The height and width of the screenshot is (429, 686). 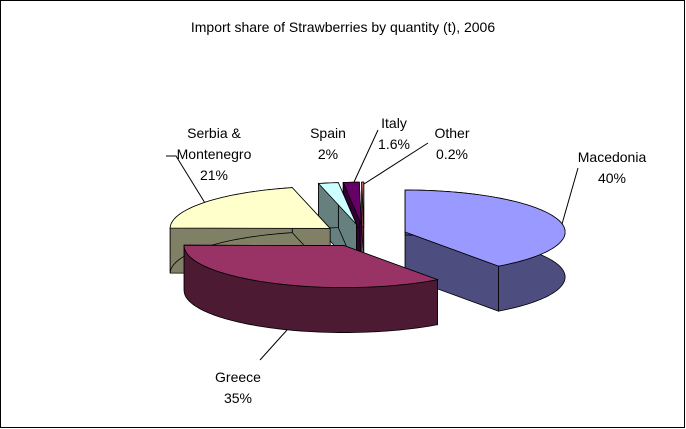 What do you see at coordinates (328, 133) in the screenshot?
I see `data-label-name: Spain` at bounding box center [328, 133].